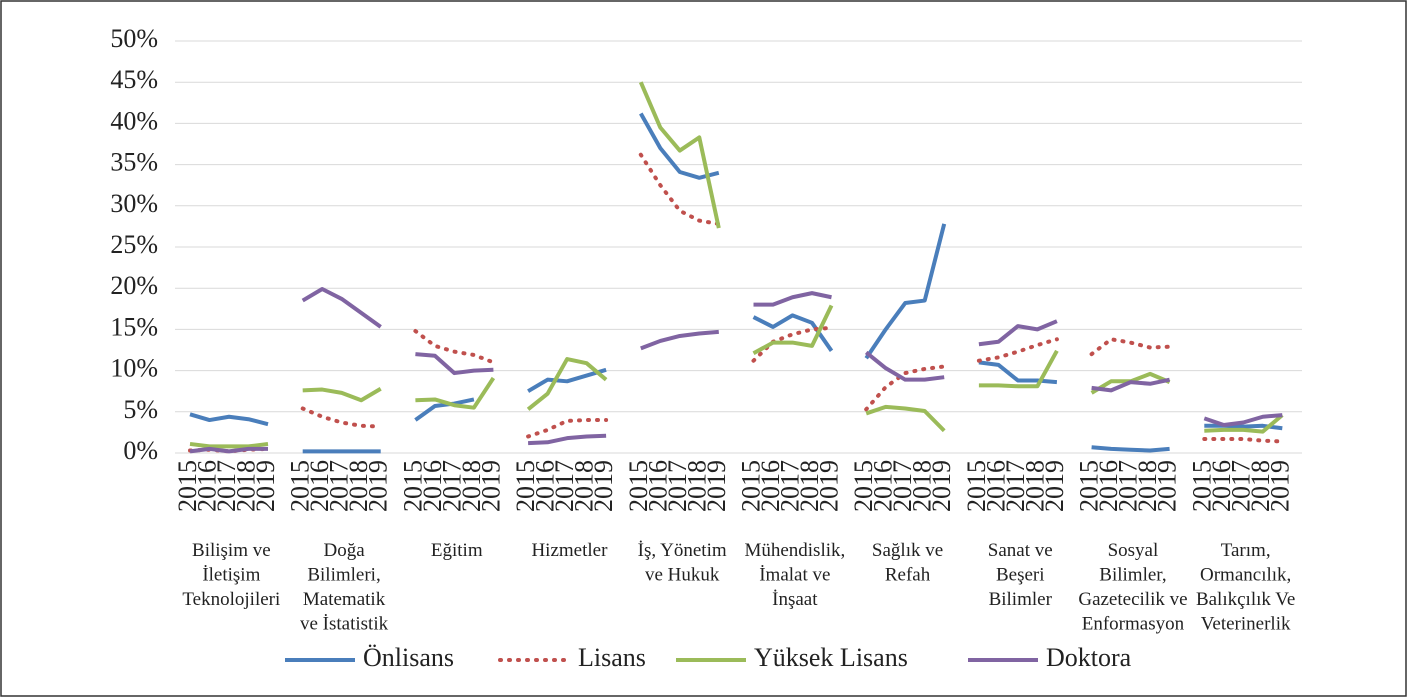 This screenshot has width=1407, height=697. What do you see at coordinates (794, 550) in the screenshot?
I see `group-label: Mühendislik,` at bounding box center [794, 550].